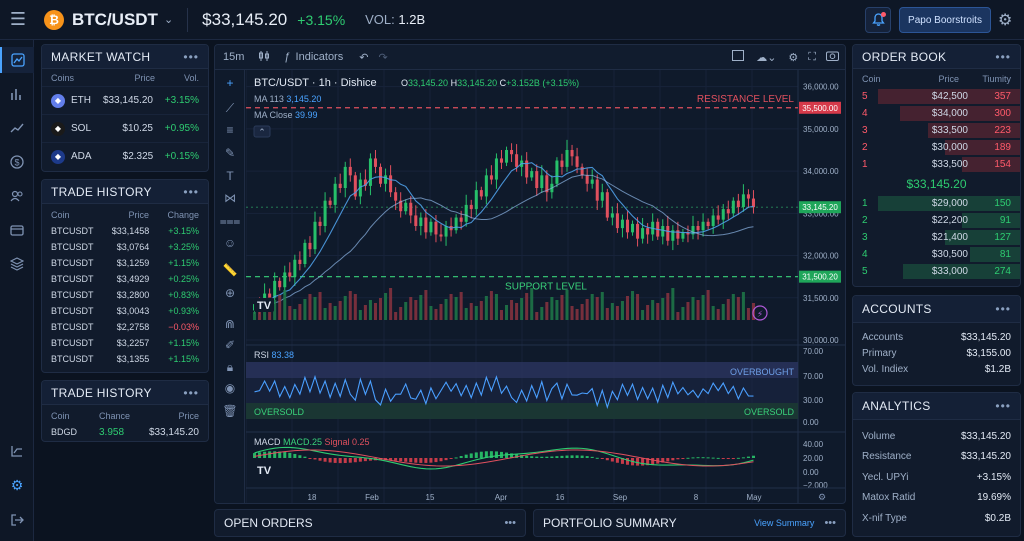 This screenshot has height=541, width=1024. What do you see at coordinates (230, 243) in the screenshot?
I see `emoji-icon: ☺` at bounding box center [230, 243].